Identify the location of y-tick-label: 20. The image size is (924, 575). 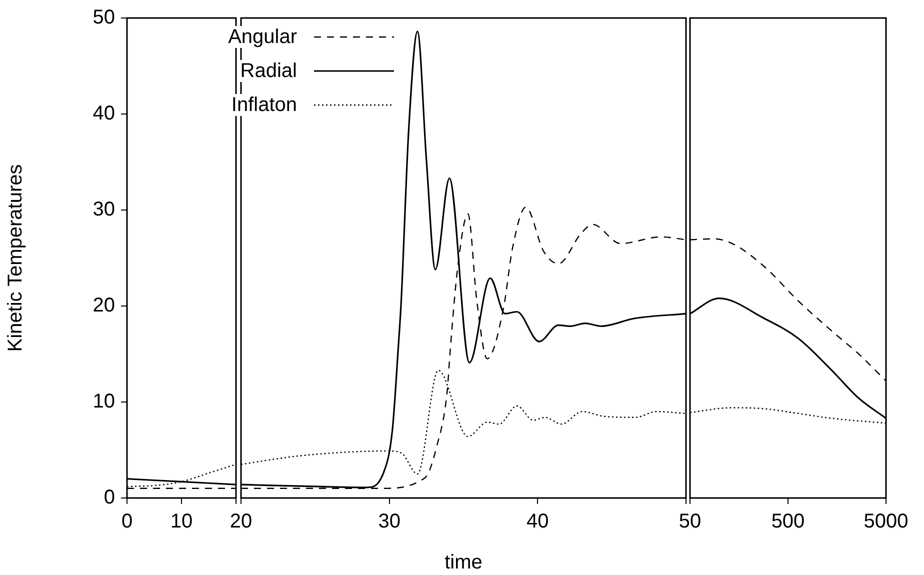
(103, 305).